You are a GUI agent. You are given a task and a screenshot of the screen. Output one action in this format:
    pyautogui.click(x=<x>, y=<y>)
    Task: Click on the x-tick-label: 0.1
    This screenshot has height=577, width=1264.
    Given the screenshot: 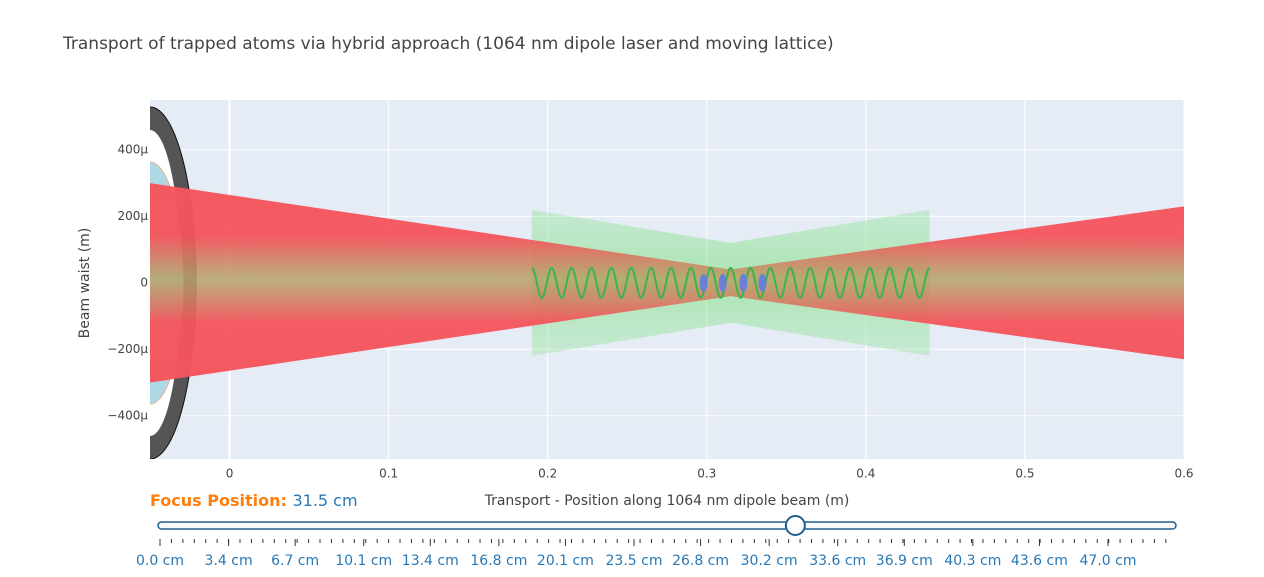 What is the action you would take?
    pyautogui.click(x=388, y=474)
    